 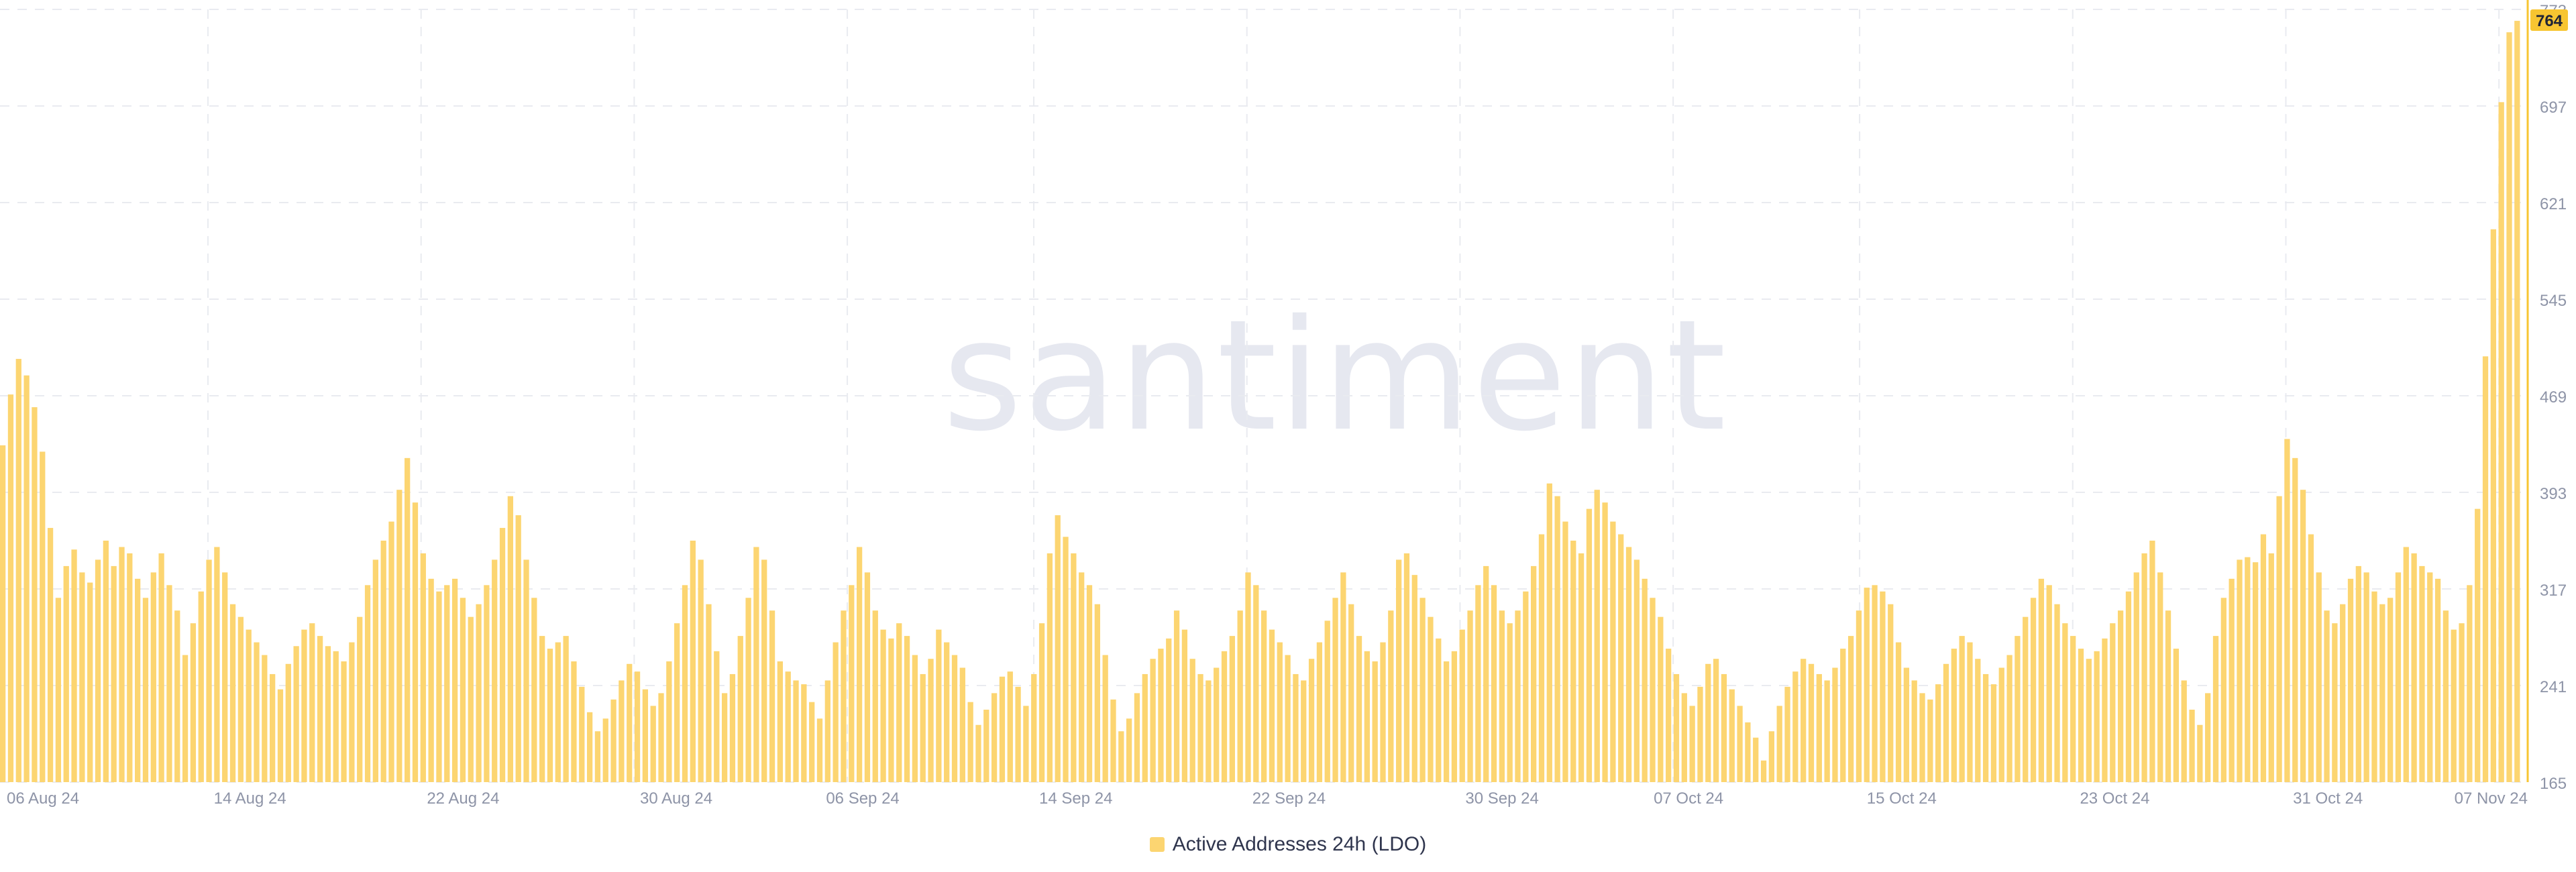 What do you see at coordinates (1288, 844) in the screenshot?
I see `legend: Active Addresses 24h (LDO)` at bounding box center [1288, 844].